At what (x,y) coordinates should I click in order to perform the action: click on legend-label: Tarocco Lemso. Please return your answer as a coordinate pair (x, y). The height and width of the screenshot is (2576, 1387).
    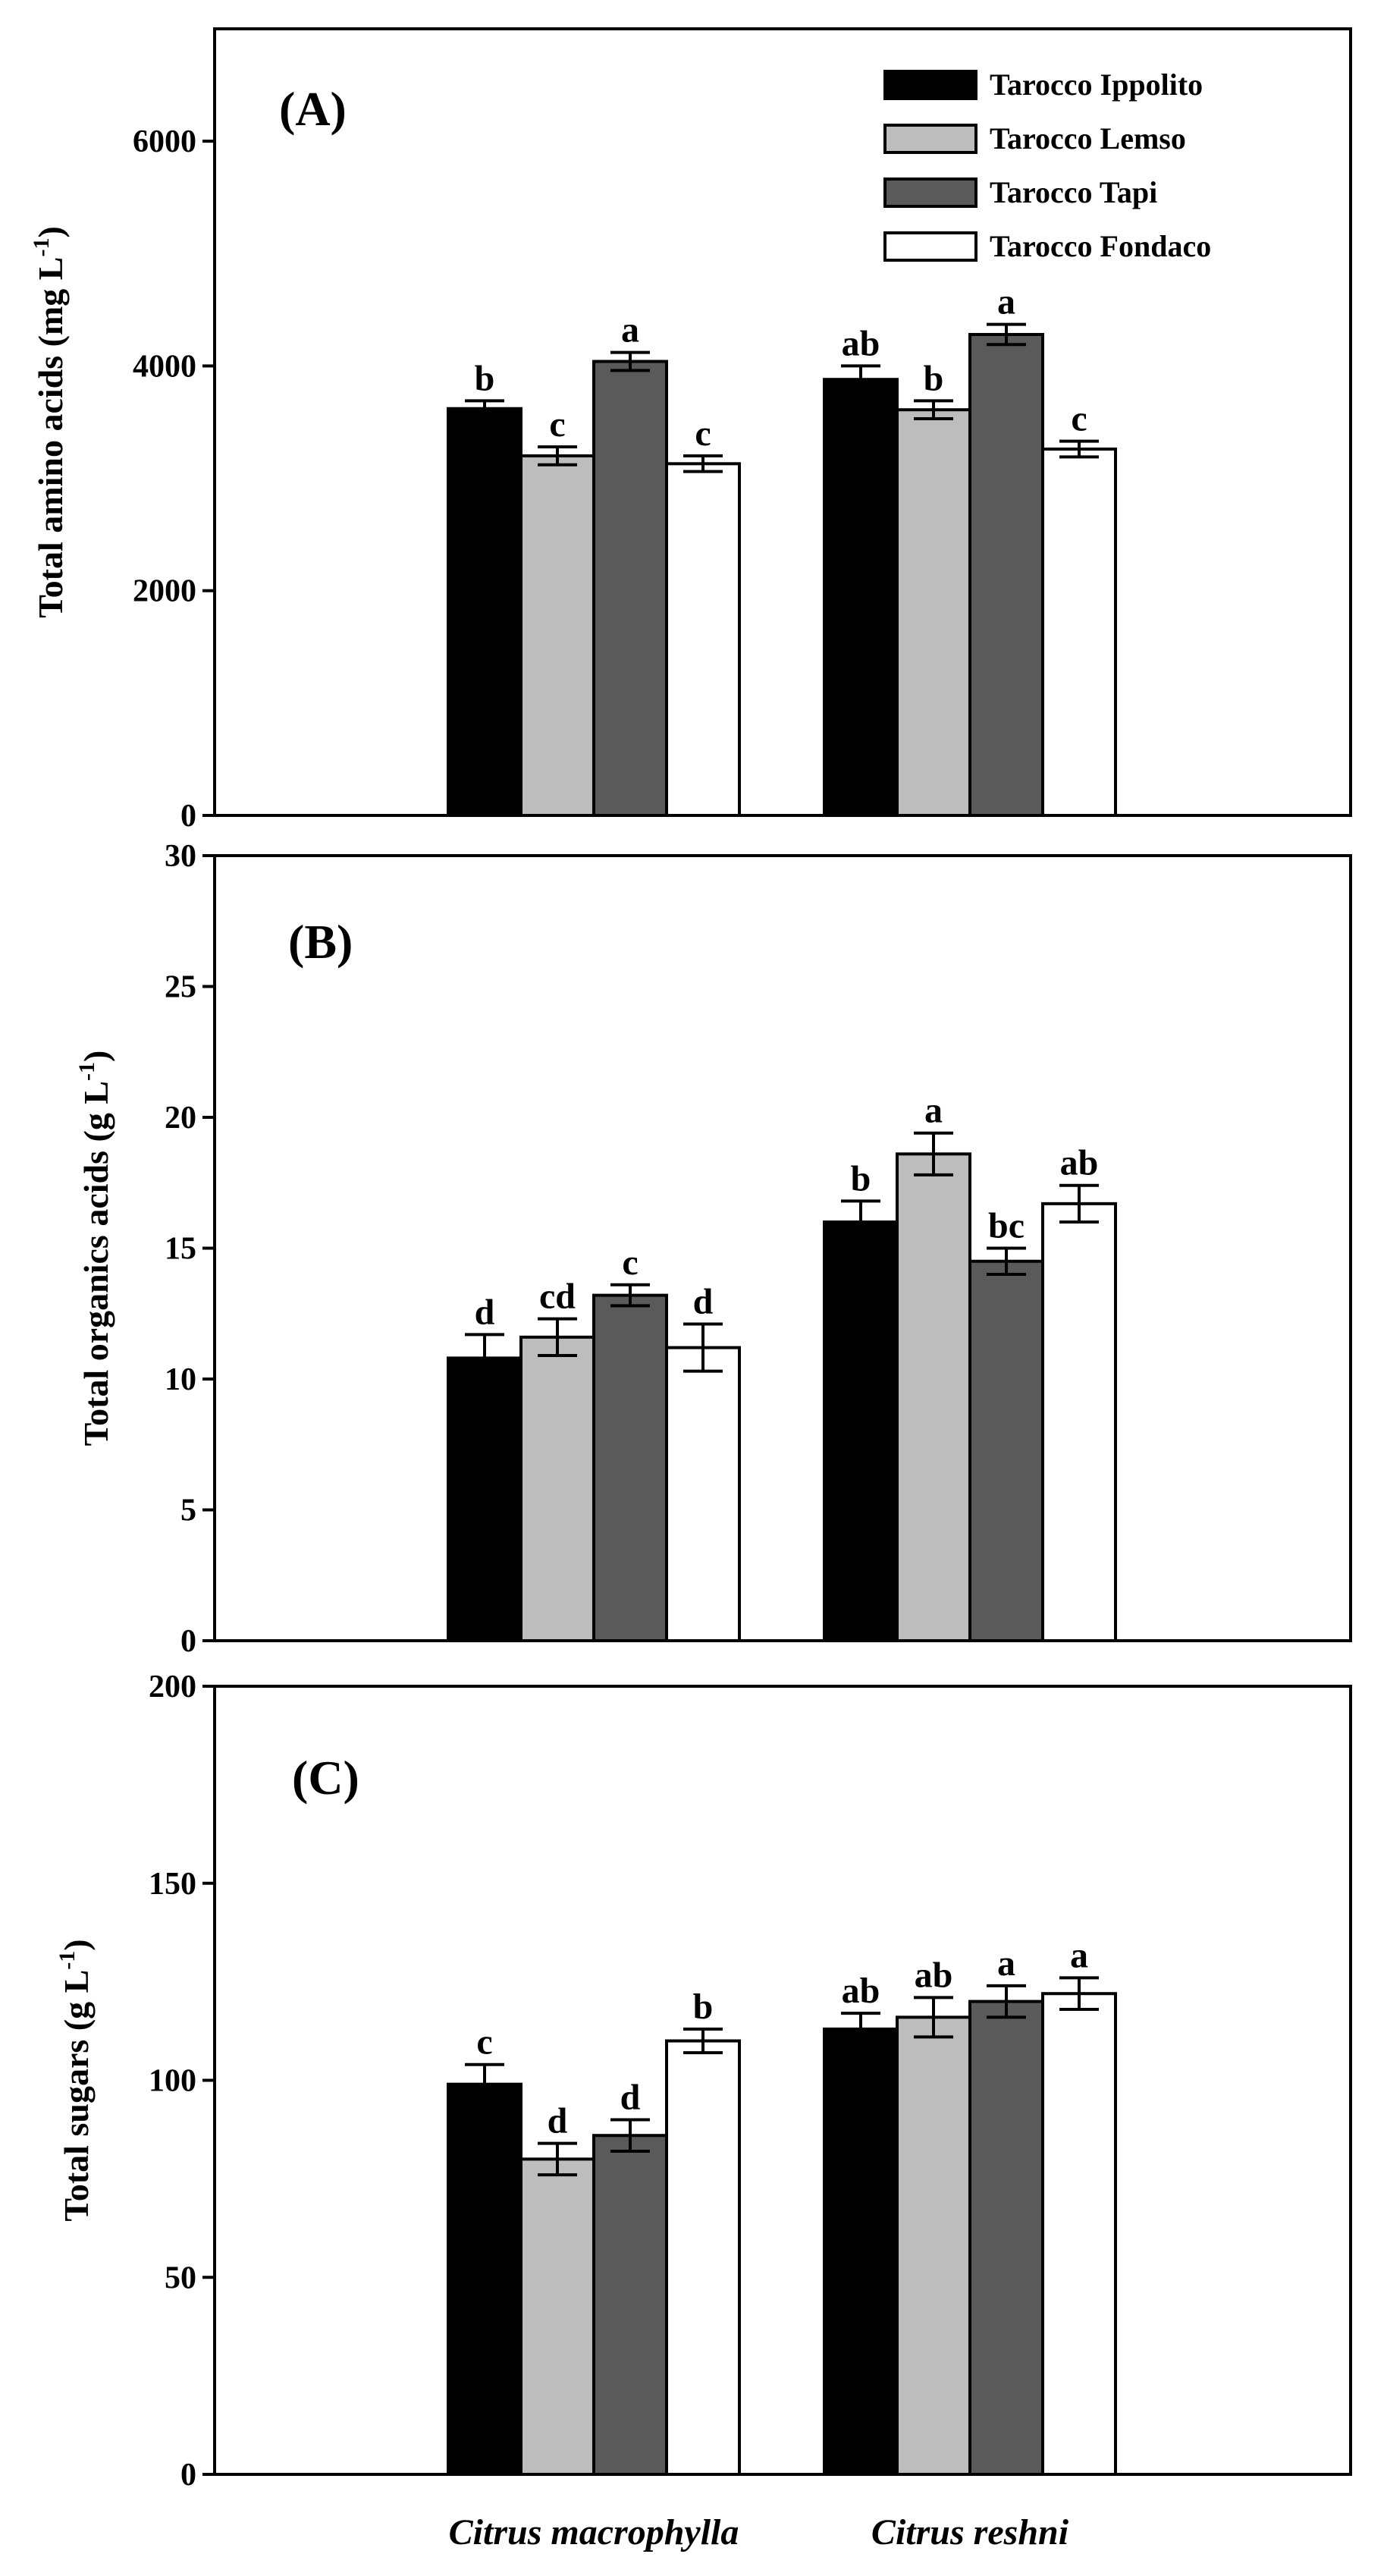
    Looking at the image, I should click on (1088, 138).